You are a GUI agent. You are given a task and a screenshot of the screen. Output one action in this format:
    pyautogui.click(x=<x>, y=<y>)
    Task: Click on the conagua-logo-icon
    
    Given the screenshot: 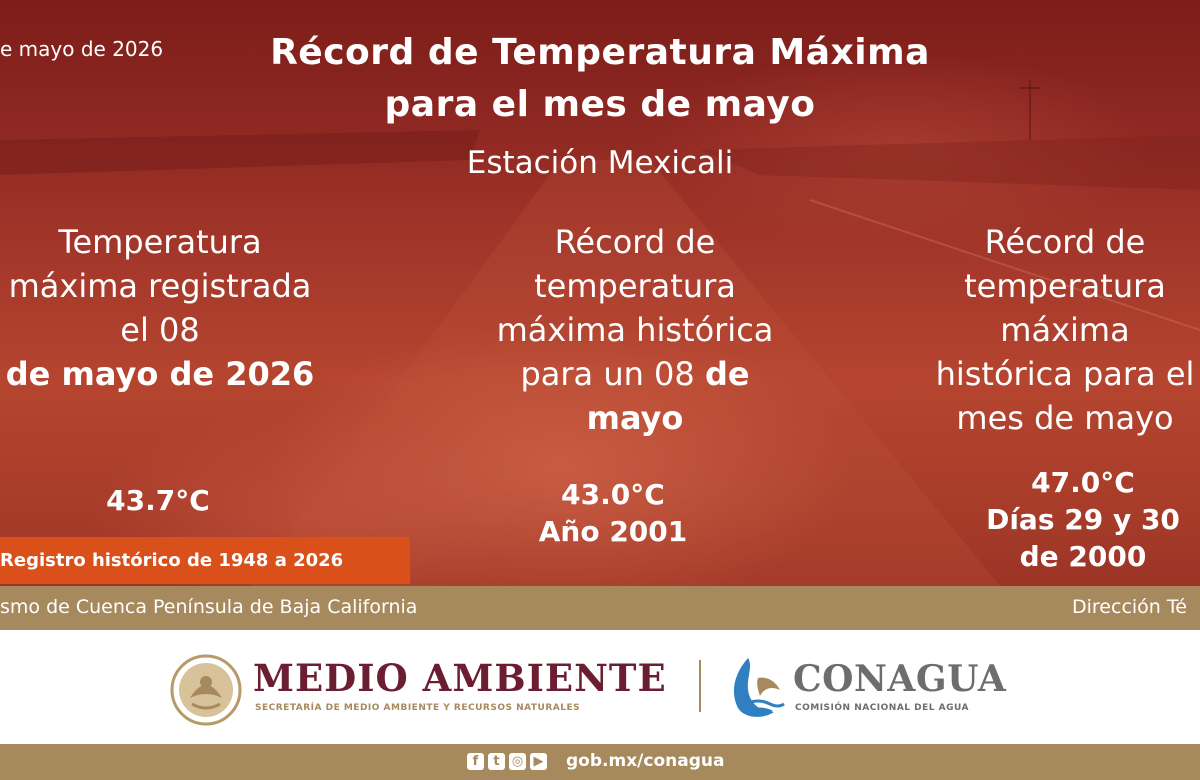 What is the action you would take?
    pyautogui.click(x=759, y=687)
    